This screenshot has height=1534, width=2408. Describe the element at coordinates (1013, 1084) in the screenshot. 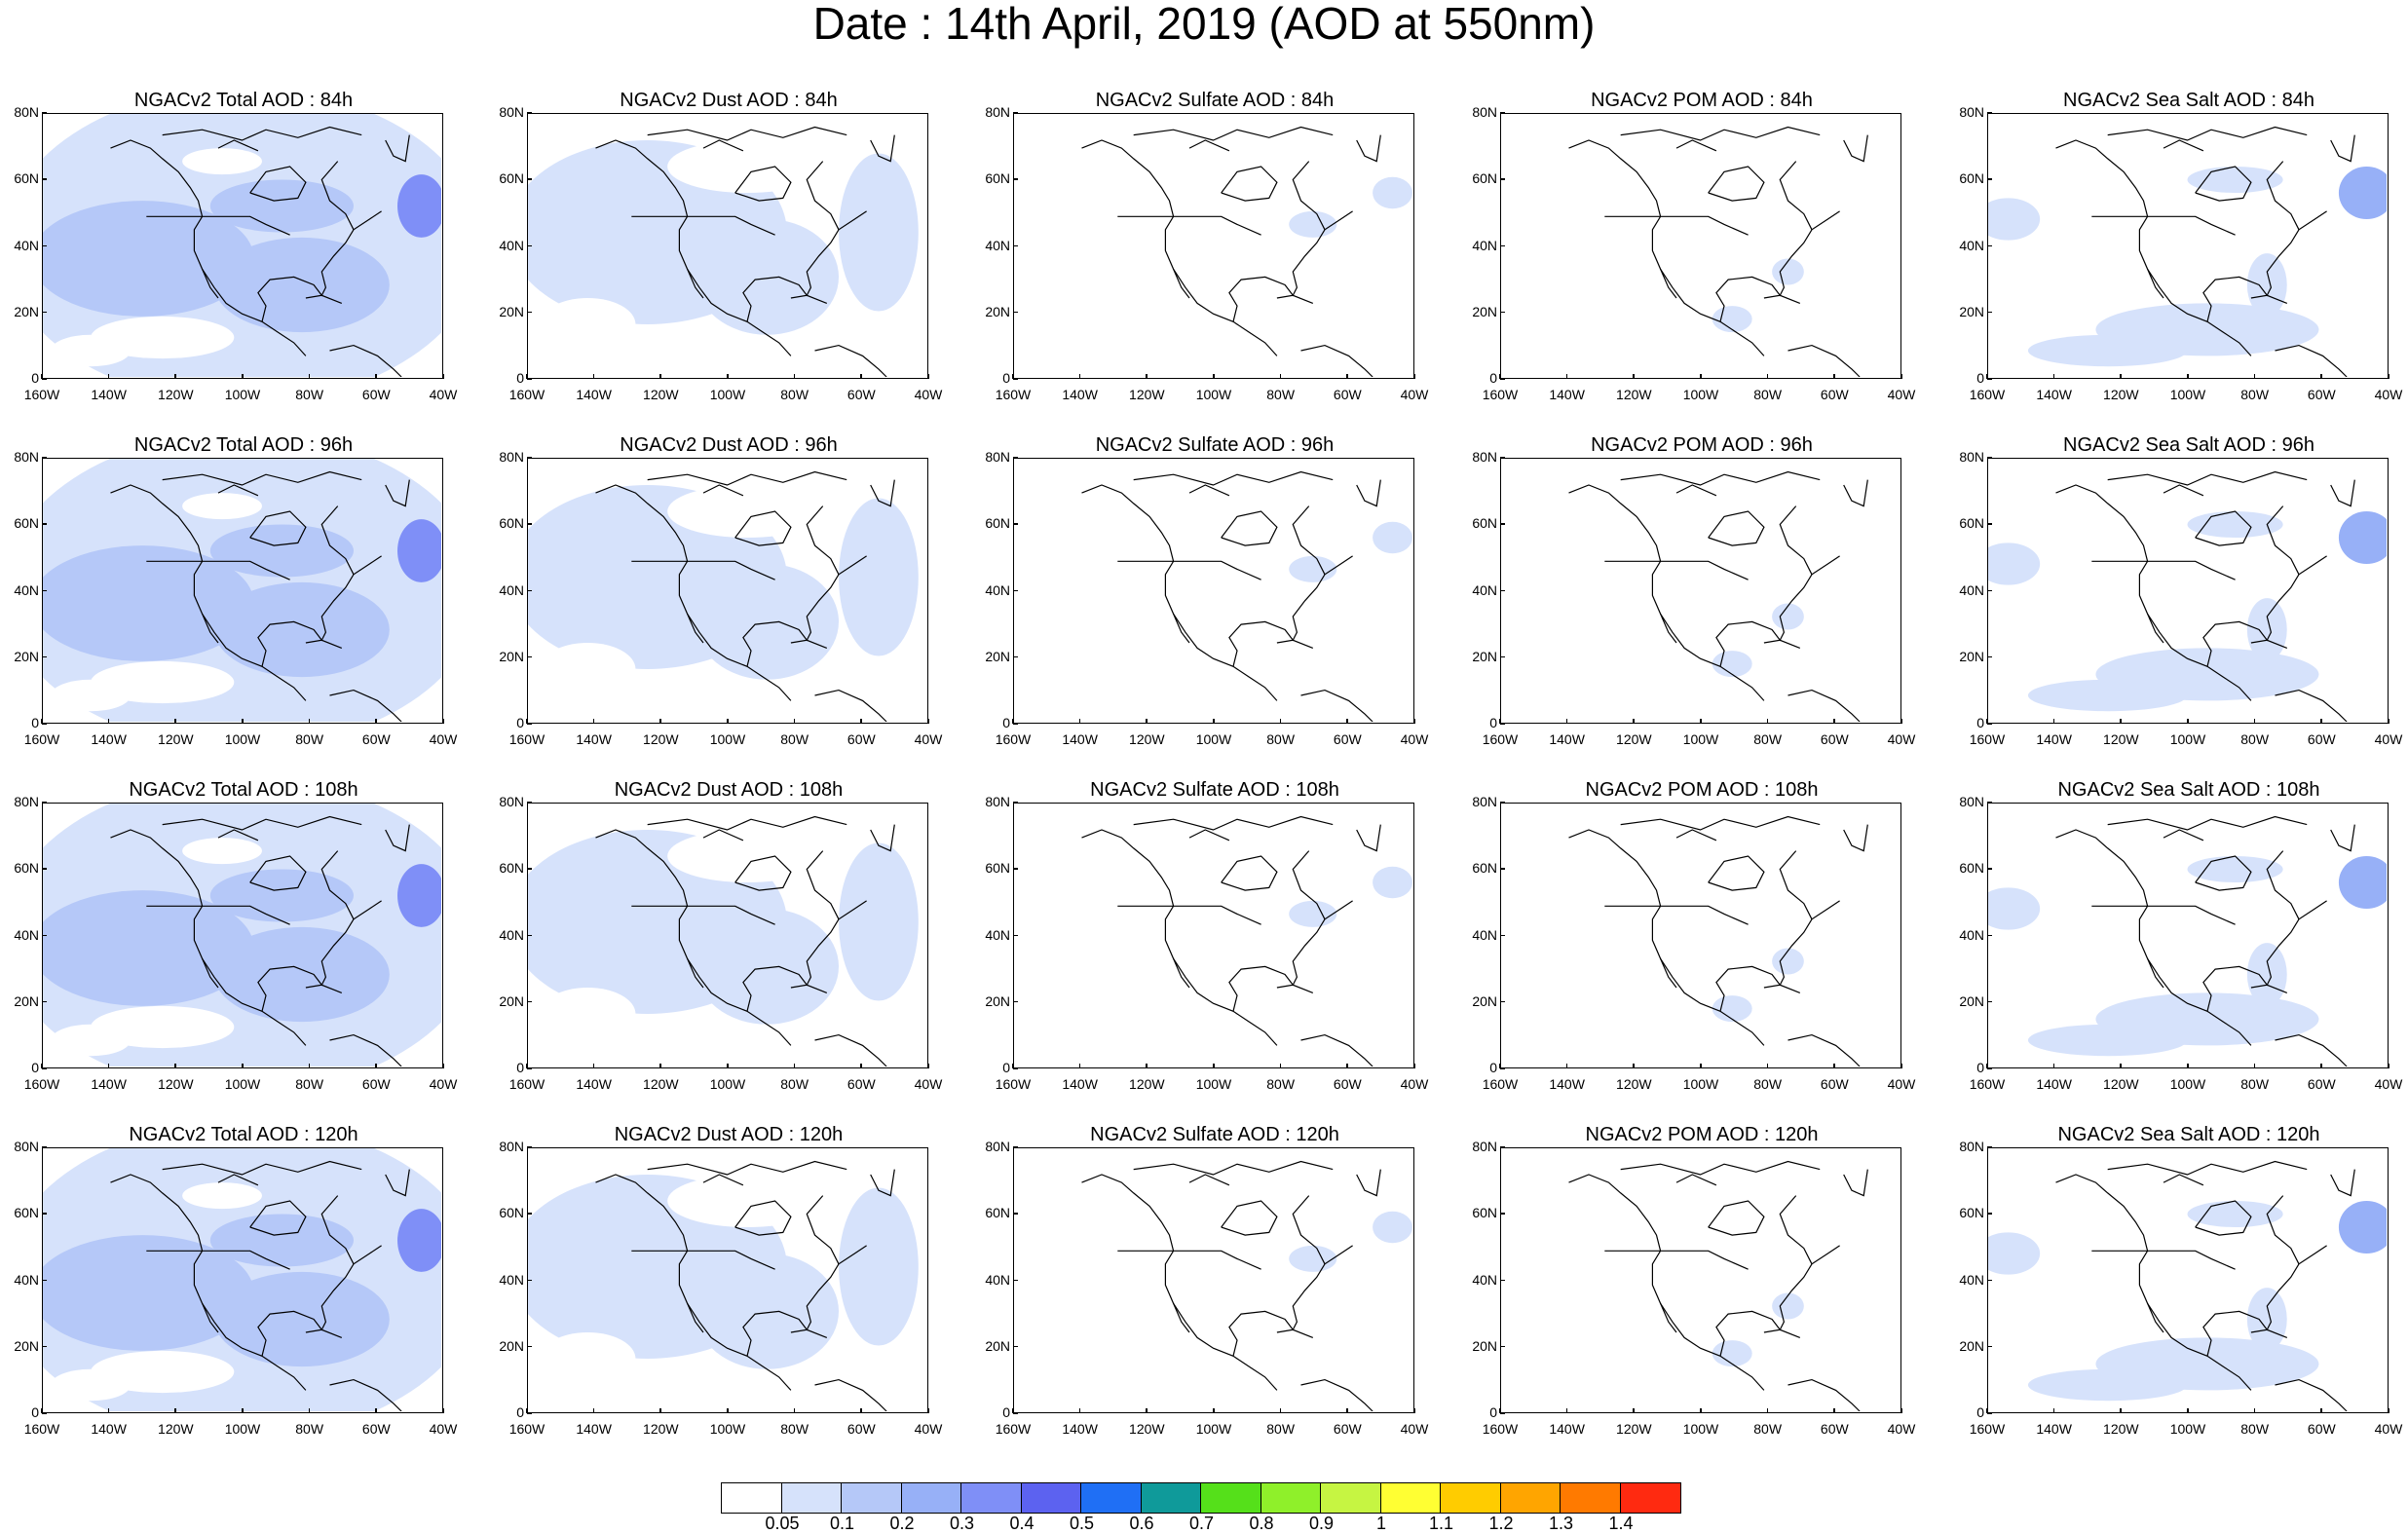

I see `lon-label: 160W` at that location.